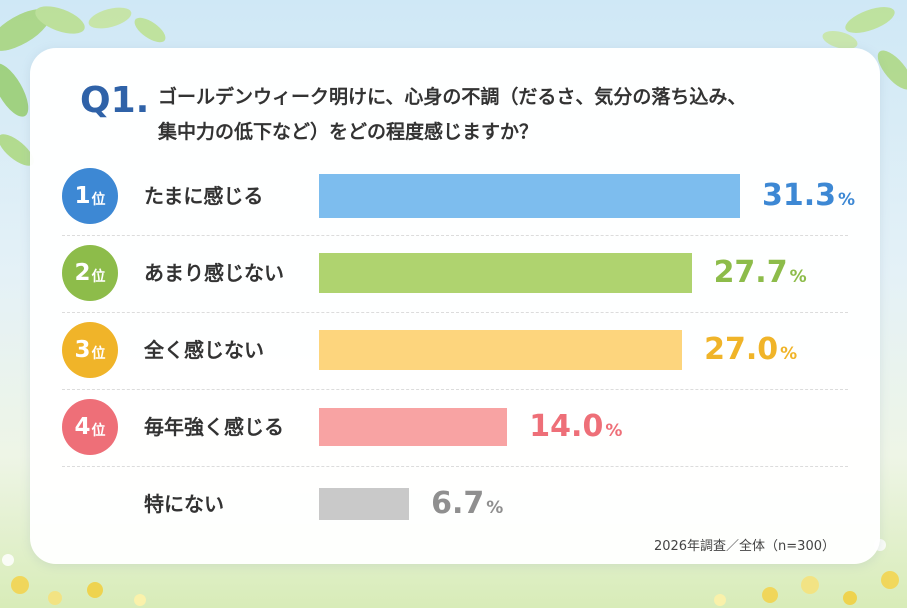 The height and width of the screenshot is (608, 907). Describe the element at coordinates (82, 196) in the screenshot. I see `rank-number: 1` at that location.